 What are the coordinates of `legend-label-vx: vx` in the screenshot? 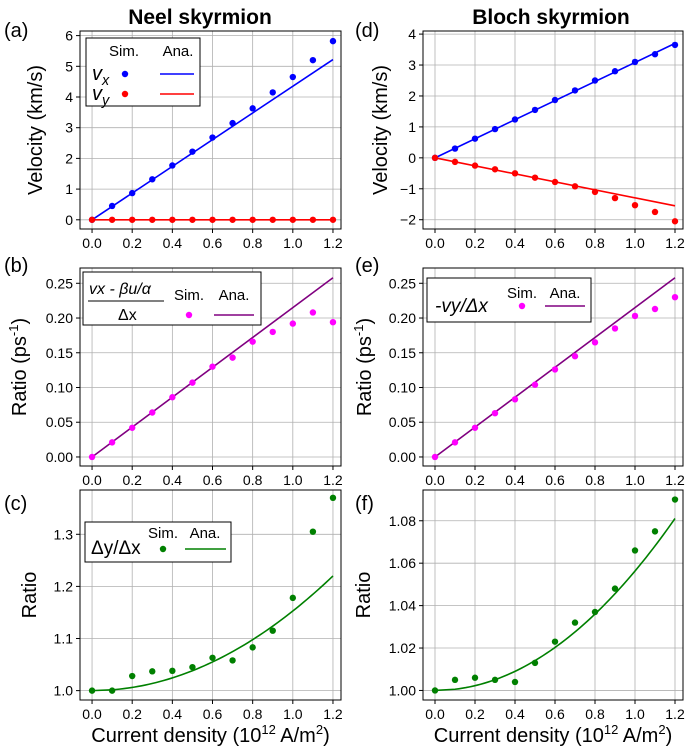 It's located at (101, 76).